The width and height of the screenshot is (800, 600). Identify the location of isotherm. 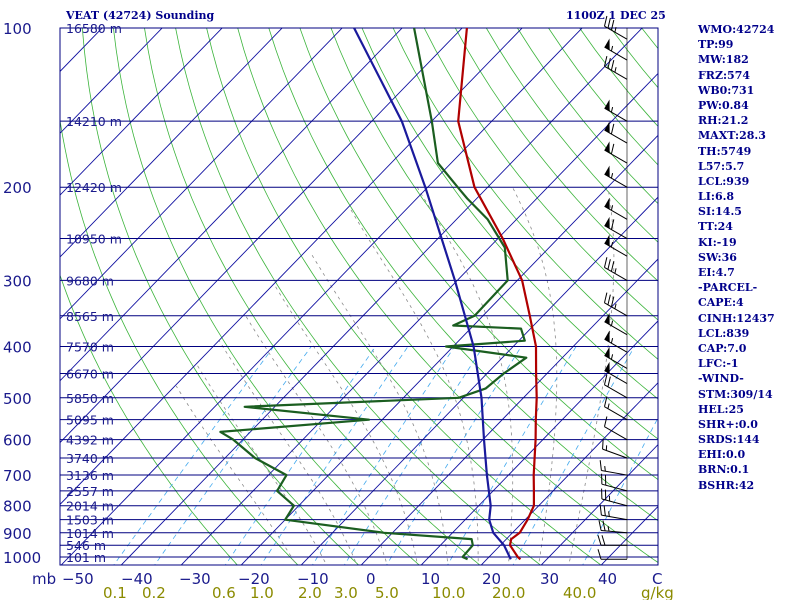
(539, 442).